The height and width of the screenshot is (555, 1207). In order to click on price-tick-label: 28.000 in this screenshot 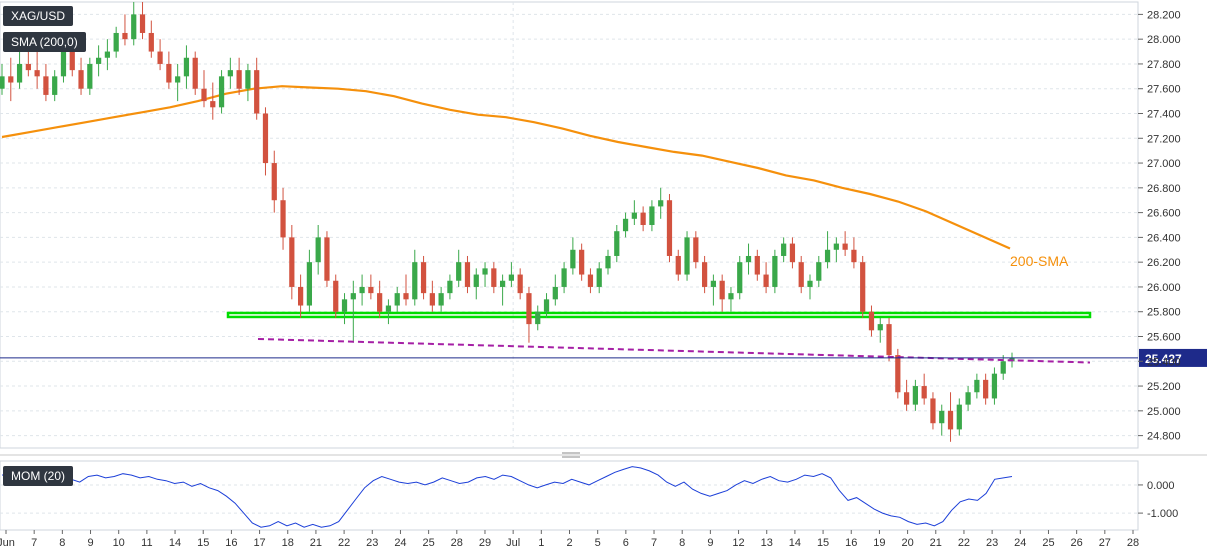, I will do `click(1164, 40)`.